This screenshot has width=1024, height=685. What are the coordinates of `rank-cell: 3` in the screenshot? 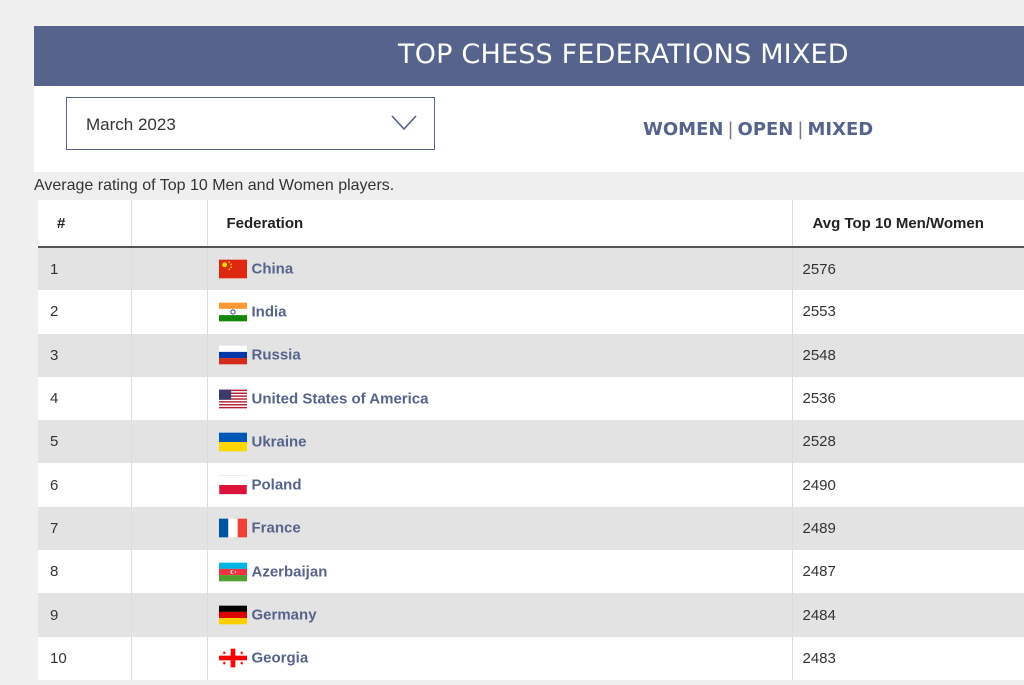 It's located at (84, 355).